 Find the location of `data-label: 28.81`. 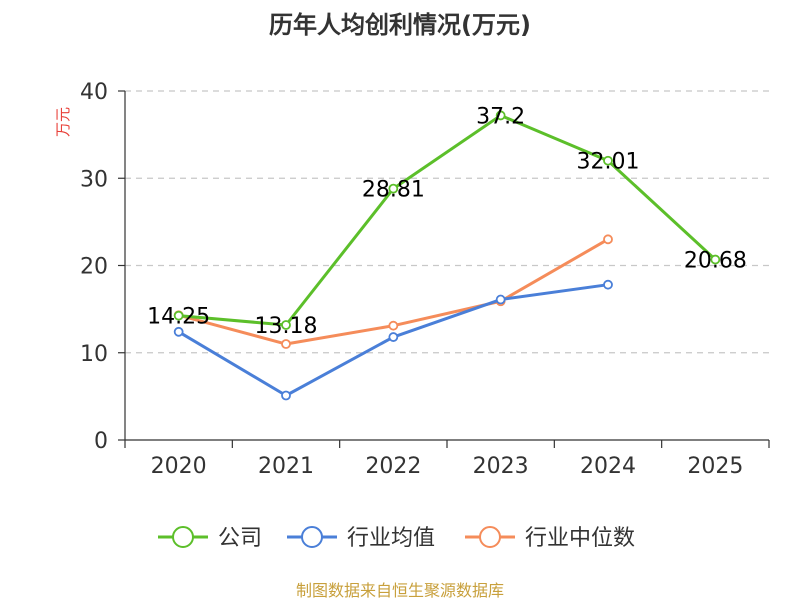

data-label: 28.81 is located at coordinates (393, 190).